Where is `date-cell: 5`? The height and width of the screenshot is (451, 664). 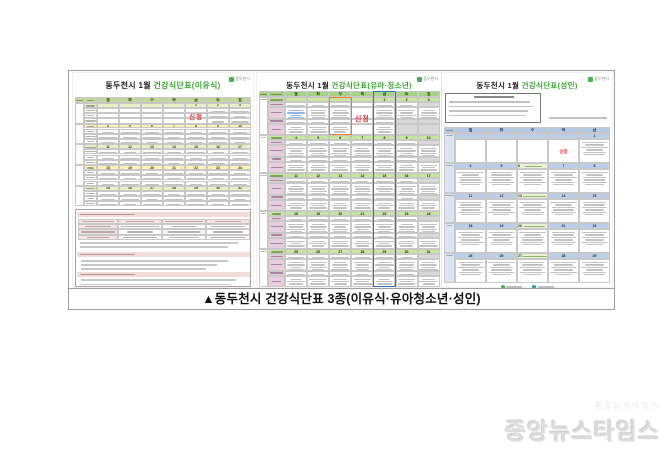 date-cell: 5 is located at coordinates (501, 166).